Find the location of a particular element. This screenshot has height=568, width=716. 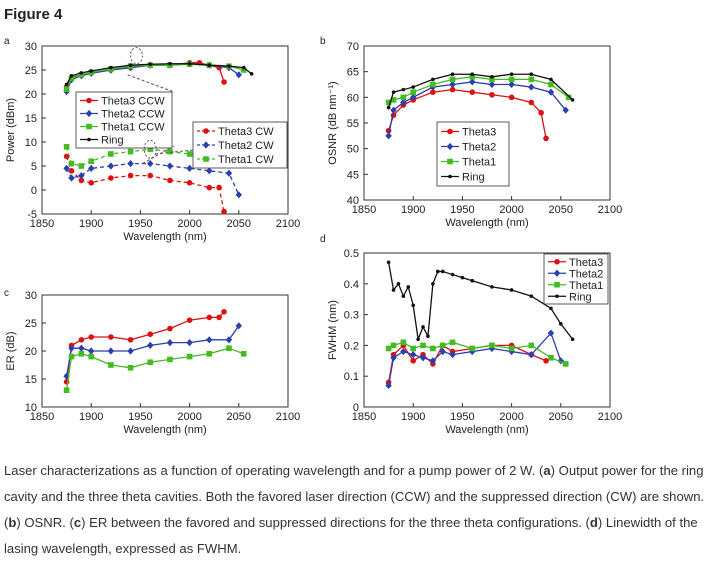

caption-text-3: ) OSNR. ( is located at coordinates (45, 522).